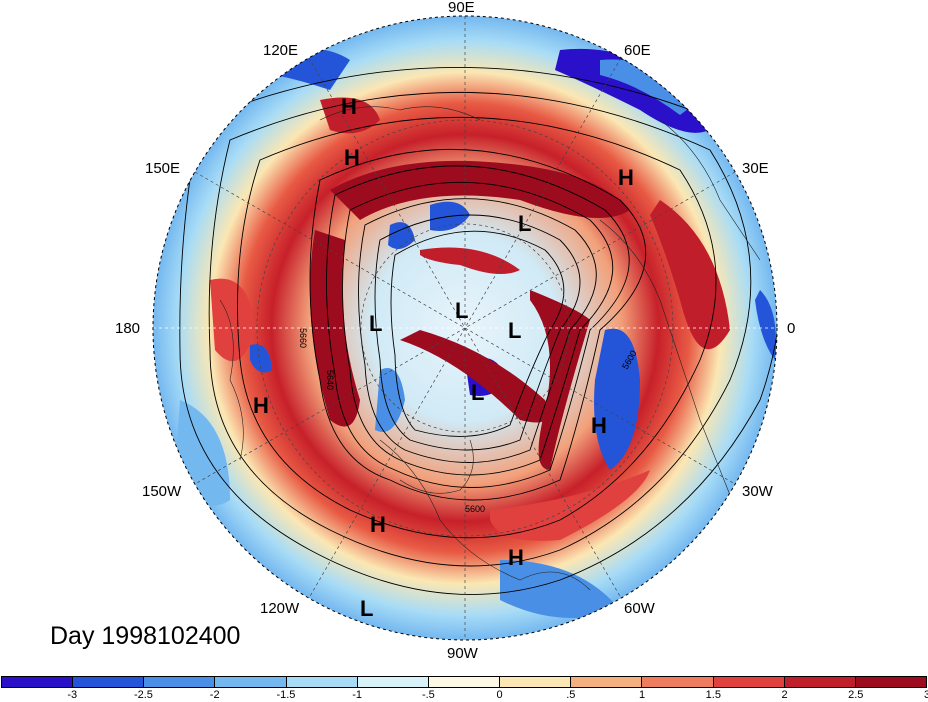  I want to click on lon-label-150e: 150E, so click(163, 168).